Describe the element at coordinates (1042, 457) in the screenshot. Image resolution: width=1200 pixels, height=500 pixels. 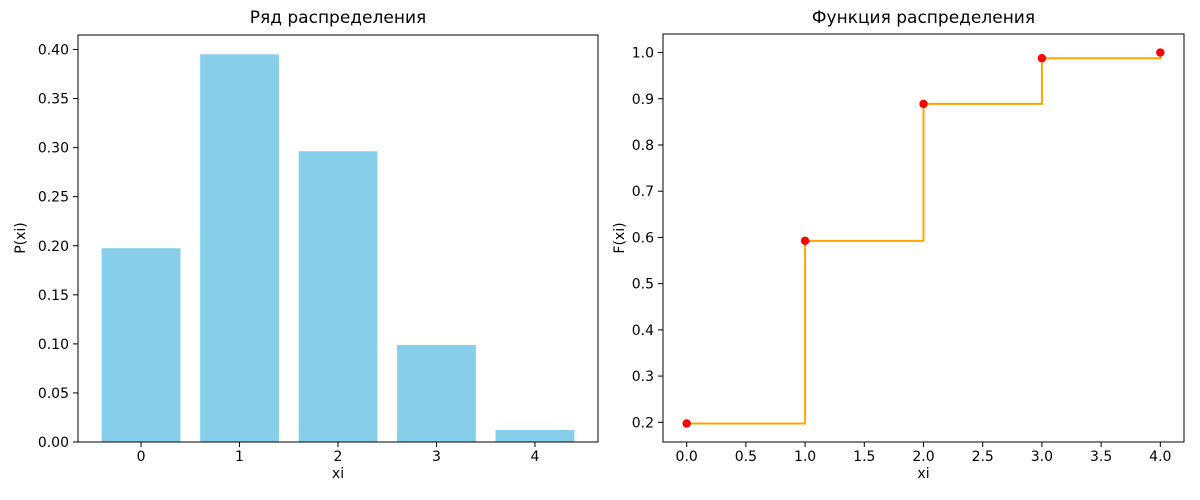
I see `x-tick-label: 3.0` at that location.